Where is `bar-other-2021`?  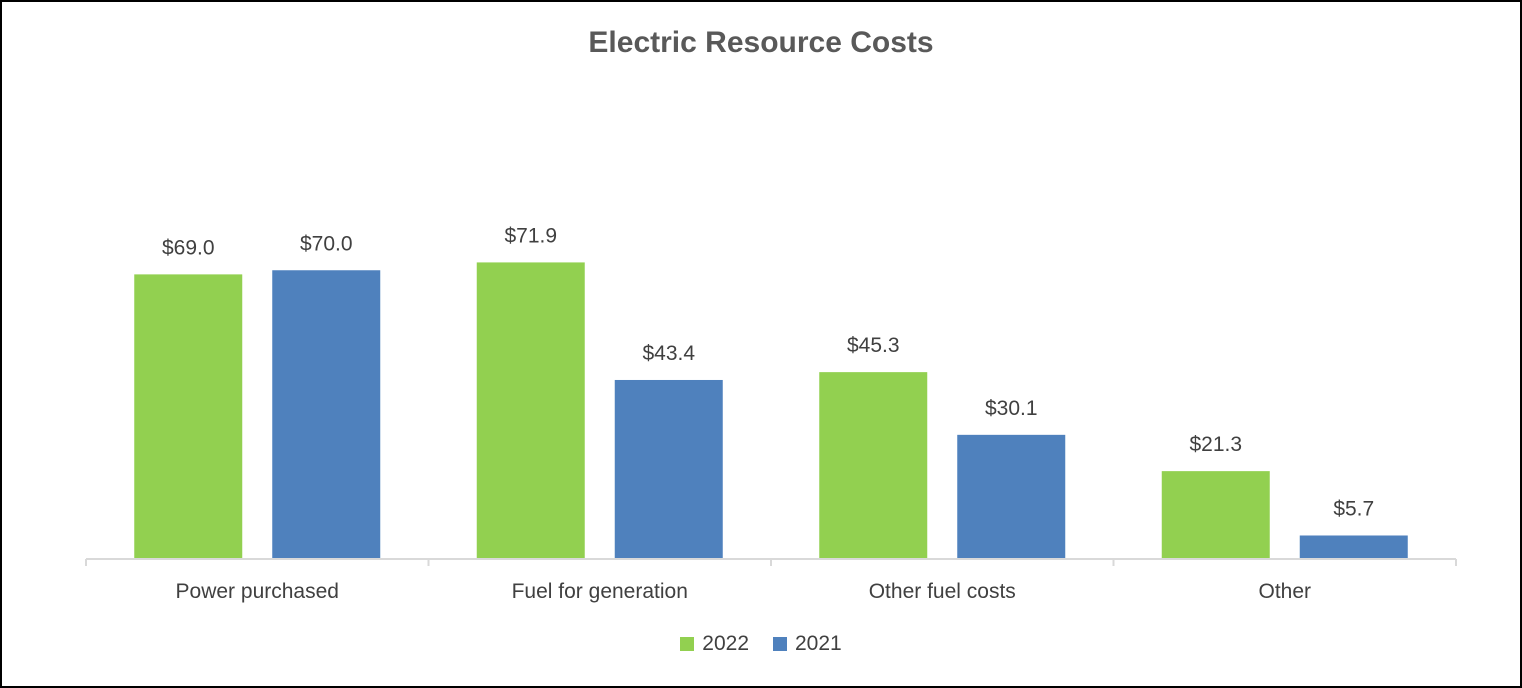
bar-other-2021 is located at coordinates (1353, 547).